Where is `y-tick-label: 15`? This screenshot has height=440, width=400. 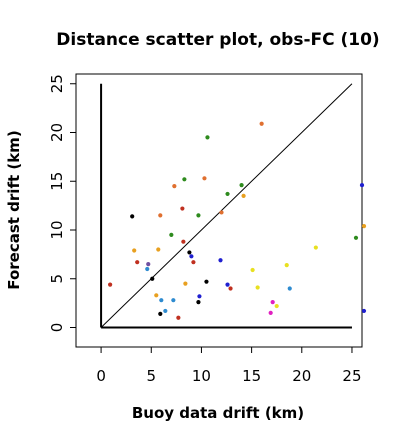
y-tick-label: 15 is located at coordinates (57, 181).